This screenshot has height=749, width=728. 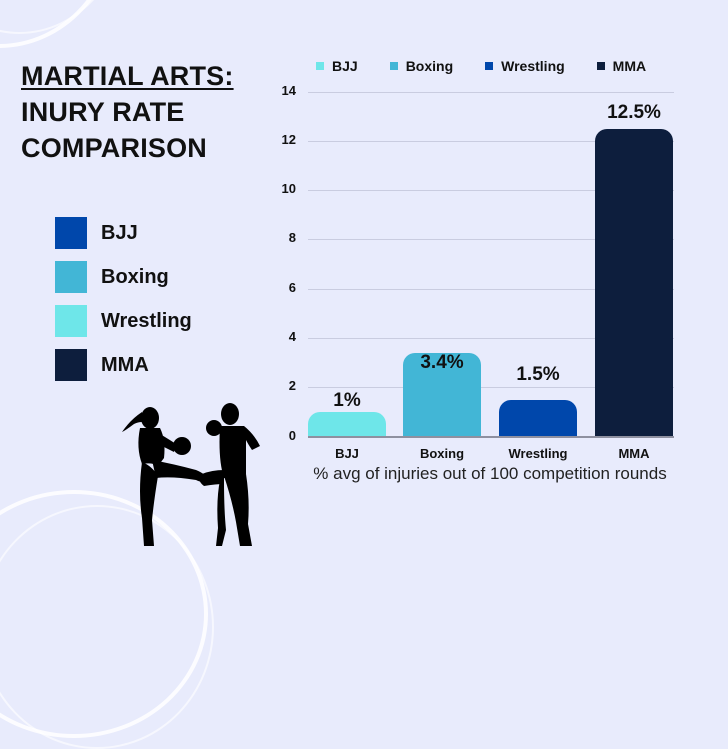 I want to click on value-label: 1.5%, so click(x=538, y=374).